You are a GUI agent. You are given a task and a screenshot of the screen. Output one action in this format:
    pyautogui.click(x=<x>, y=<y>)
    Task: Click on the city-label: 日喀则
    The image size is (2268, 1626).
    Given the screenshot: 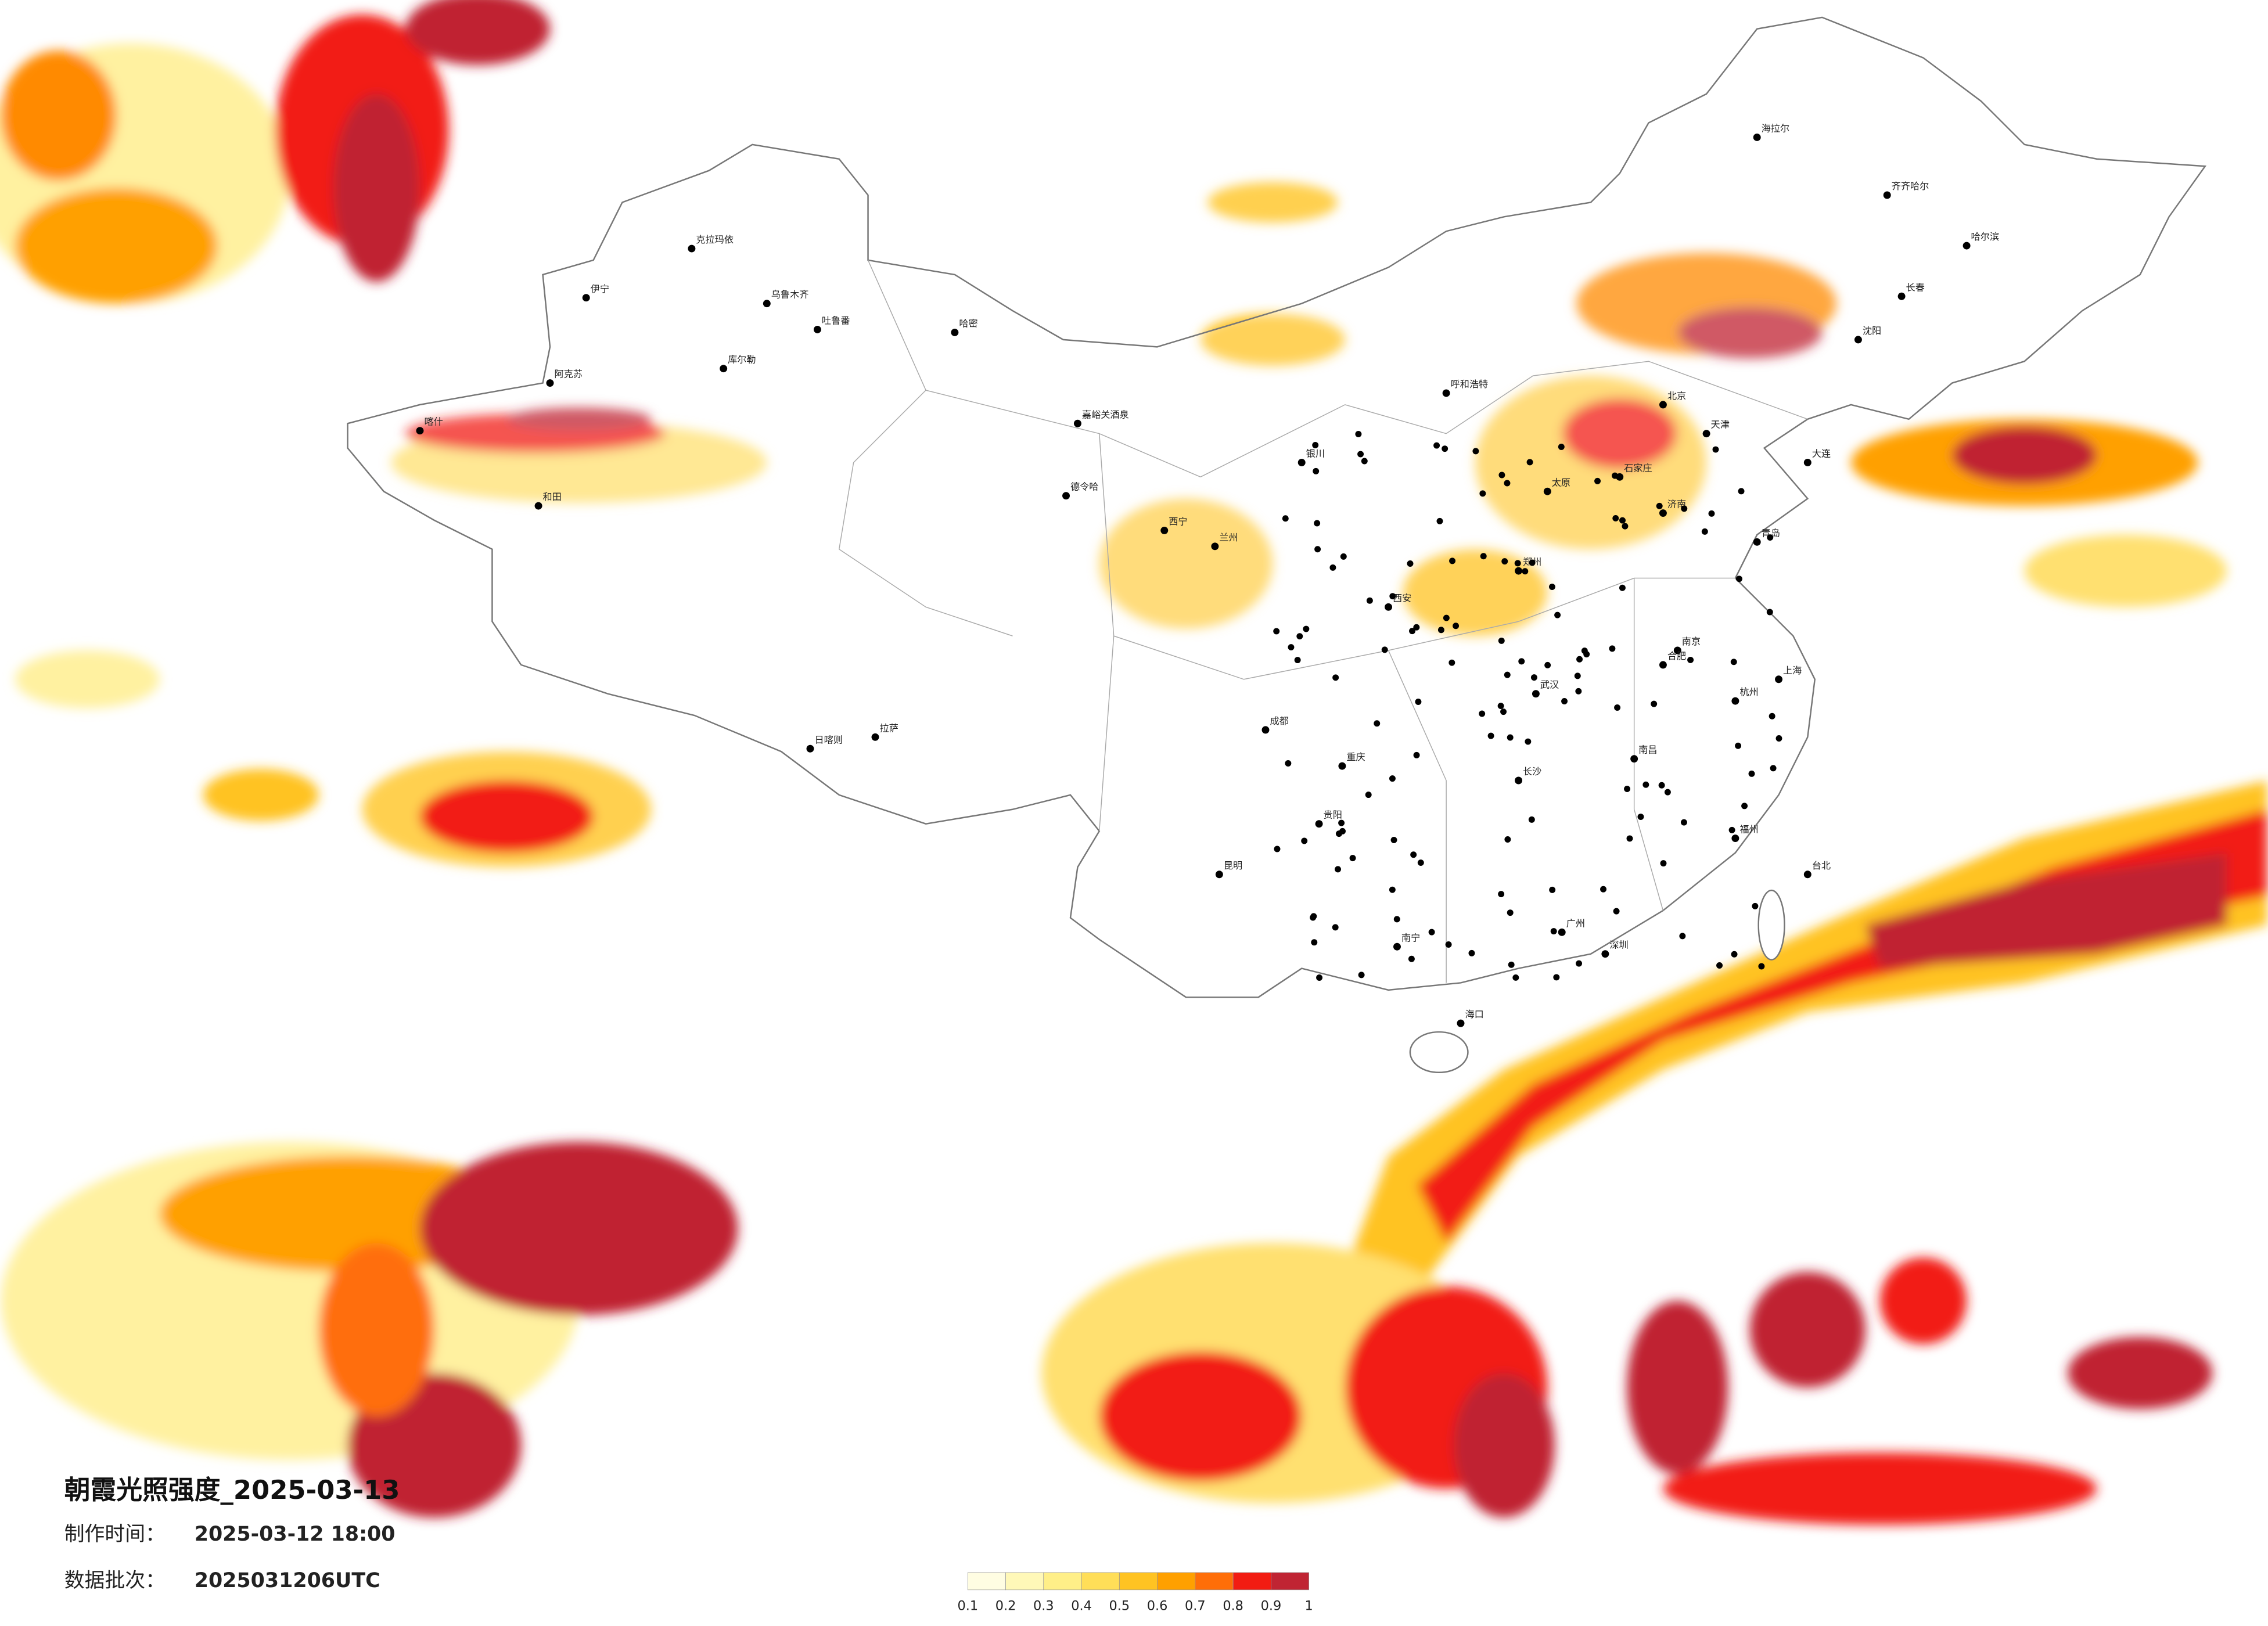 What is the action you would take?
    pyautogui.click(x=828, y=739)
    